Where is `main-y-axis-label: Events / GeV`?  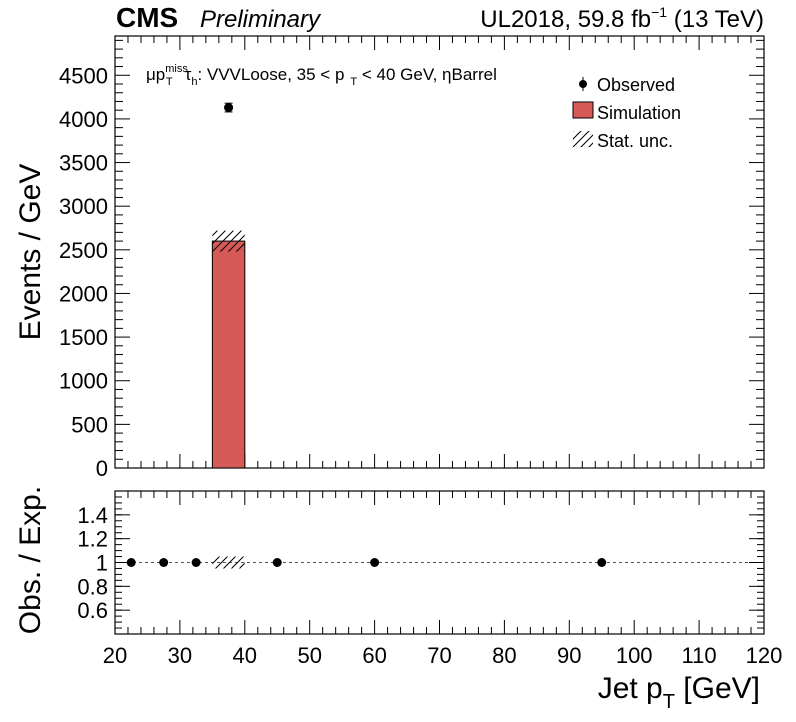 main-y-axis-label: Events / GeV is located at coordinates (30, 252).